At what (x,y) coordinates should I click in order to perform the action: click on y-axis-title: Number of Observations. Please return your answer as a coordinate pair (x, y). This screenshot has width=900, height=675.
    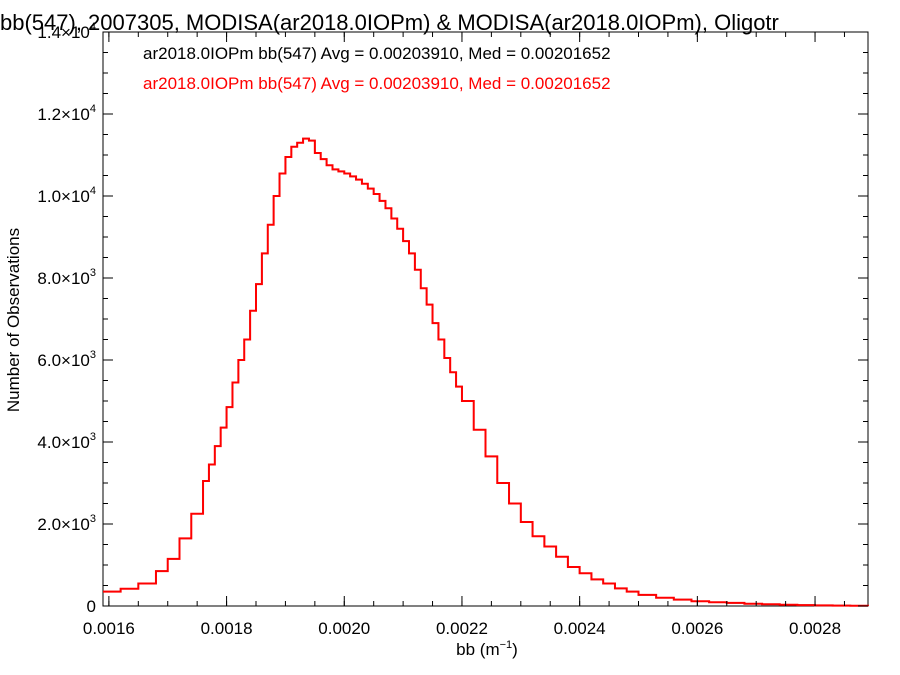
    Looking at the image, I should click on (13, 320).